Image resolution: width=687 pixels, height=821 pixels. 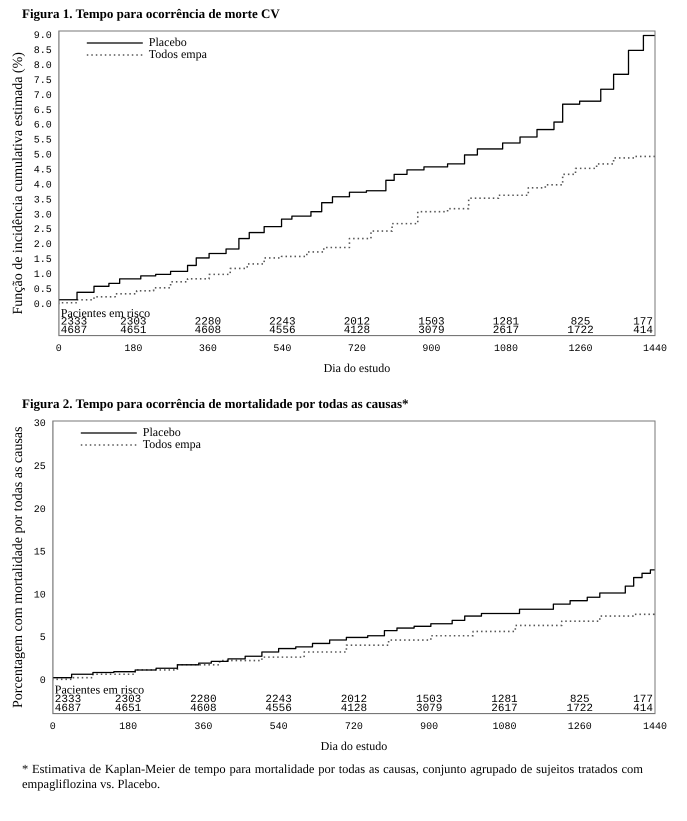 I want to click on y-tick-label: 8.5, so click(x=43, y=52).